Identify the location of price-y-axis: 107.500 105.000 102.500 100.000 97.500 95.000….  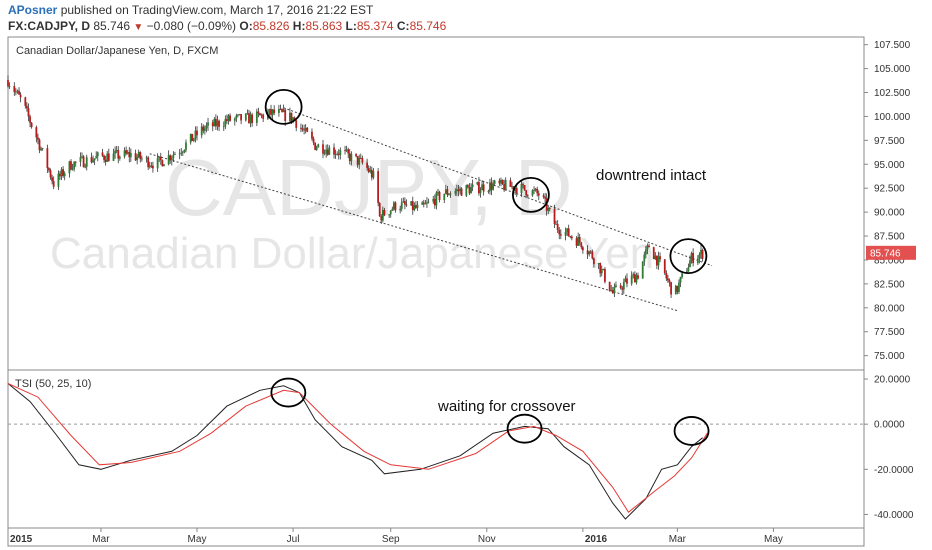
(887, 201).